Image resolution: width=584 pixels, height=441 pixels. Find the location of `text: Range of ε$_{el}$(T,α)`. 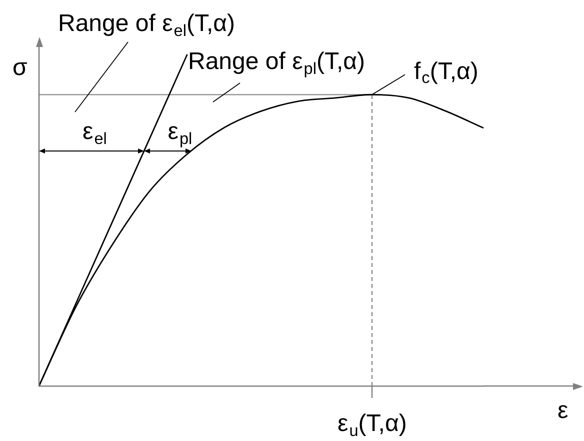

text: Range of ε$_{el}$(T,α) is located at coordinates (147, 25).